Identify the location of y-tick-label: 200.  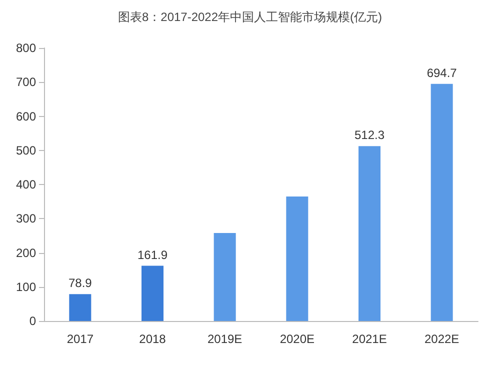
(26, 253).